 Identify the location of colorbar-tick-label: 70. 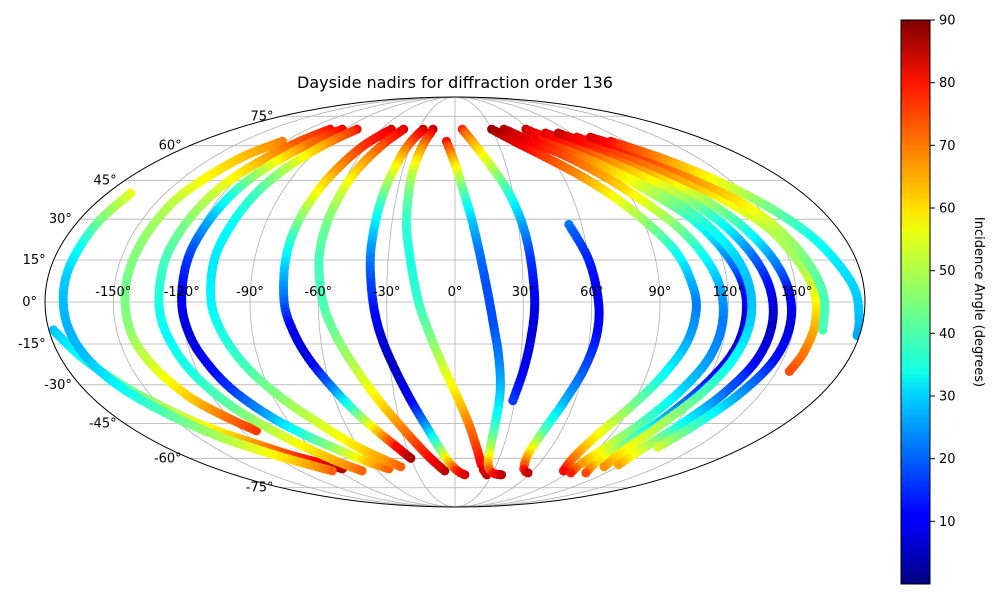
(947, 146).